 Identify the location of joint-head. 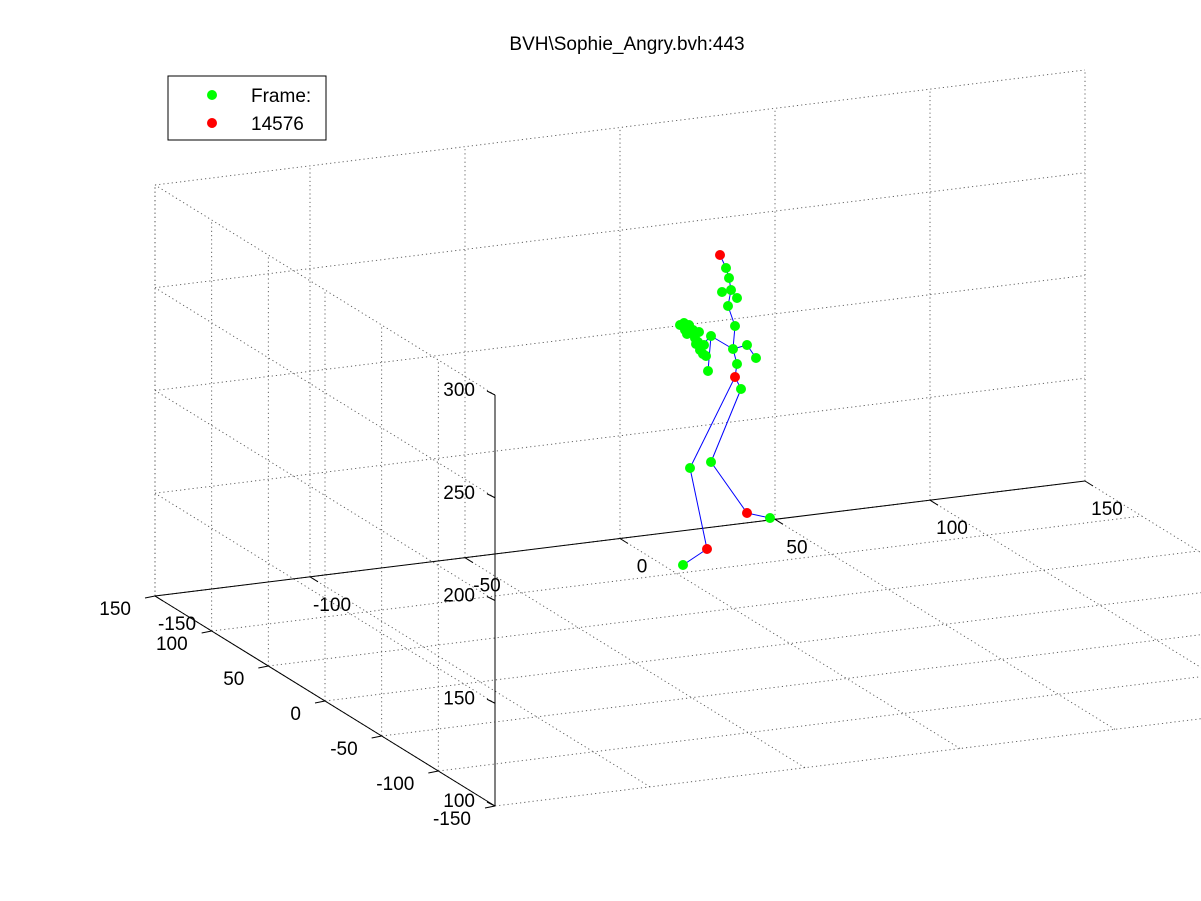
(720, 255).